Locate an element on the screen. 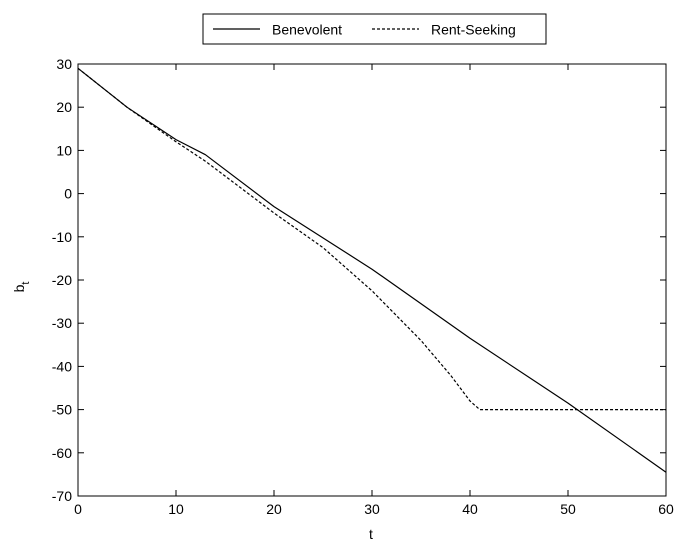 Image resolution: width=677 pixels, height=539 pixels. legend: Benevolent Rent-Seeking is located at coordinates (374, 29).